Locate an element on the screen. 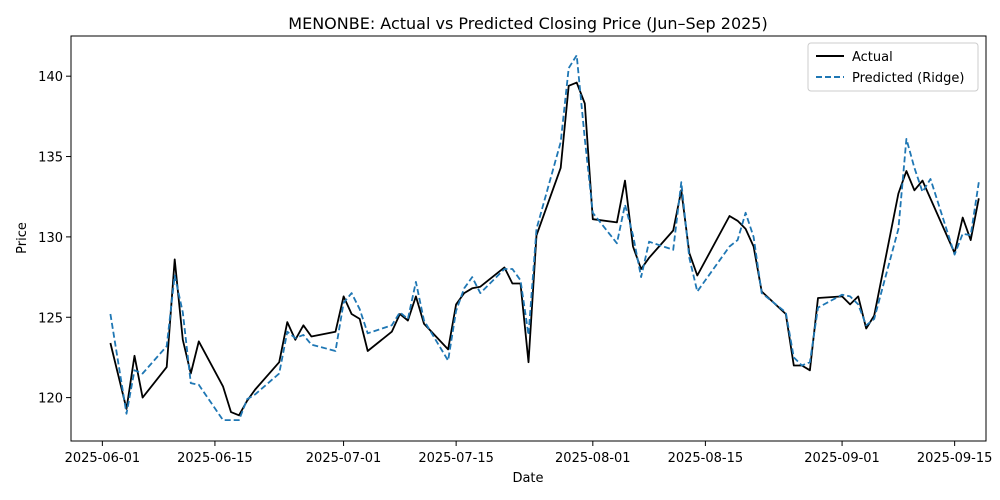 The height and width of the screenshot is (500, 1000). x-tick-label: 2025-07-01 is located at coordinates (344, 458).